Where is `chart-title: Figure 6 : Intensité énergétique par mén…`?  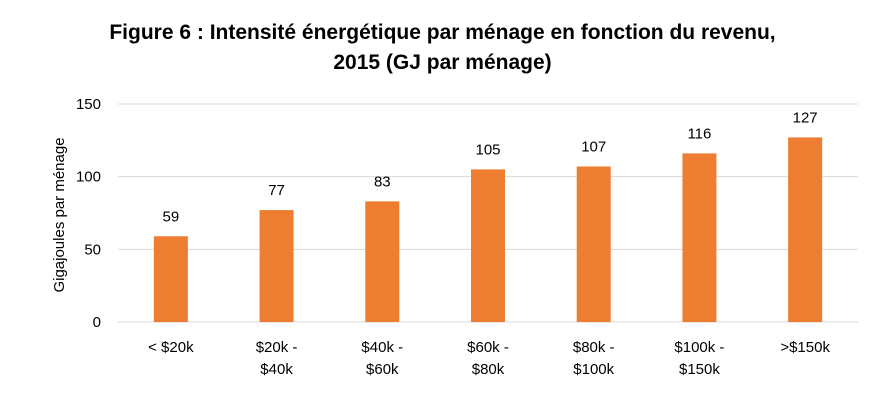
chart-title: Figure 6 : Intensité énergétique par mén… is located at coordinates (442, 48).